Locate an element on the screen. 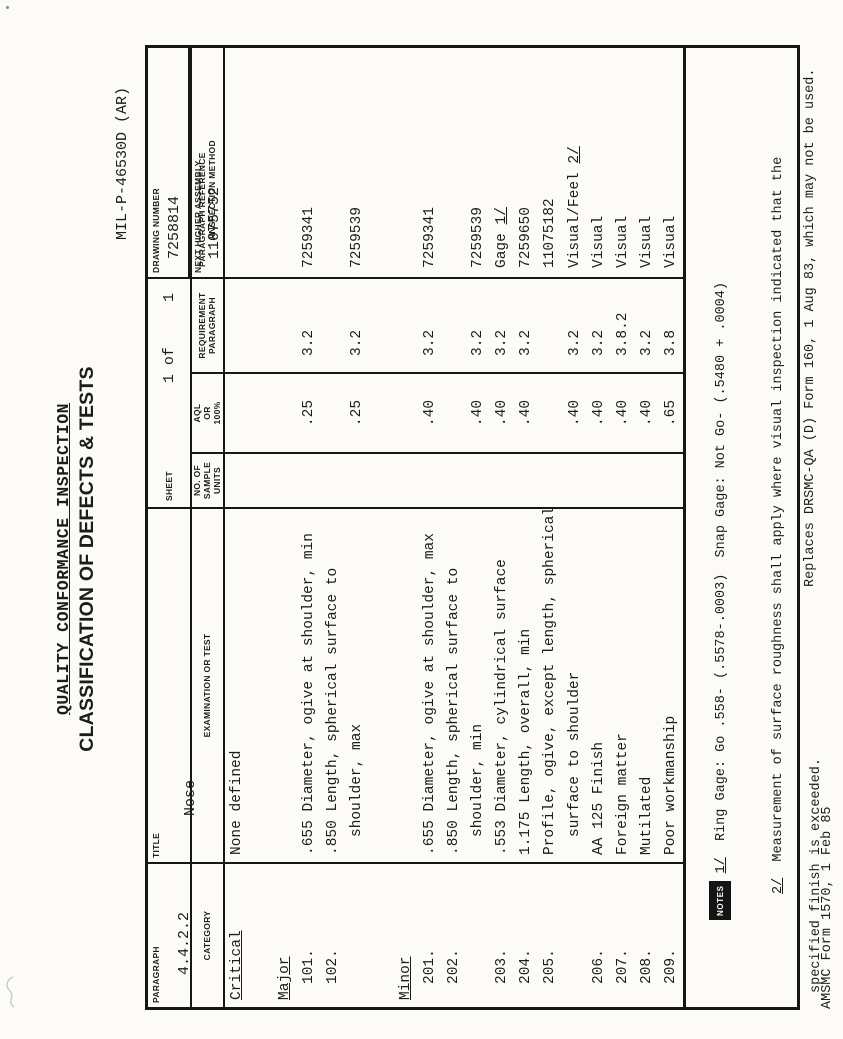  reference-cell-line-18: Visual is located at coordinates (671, 241).